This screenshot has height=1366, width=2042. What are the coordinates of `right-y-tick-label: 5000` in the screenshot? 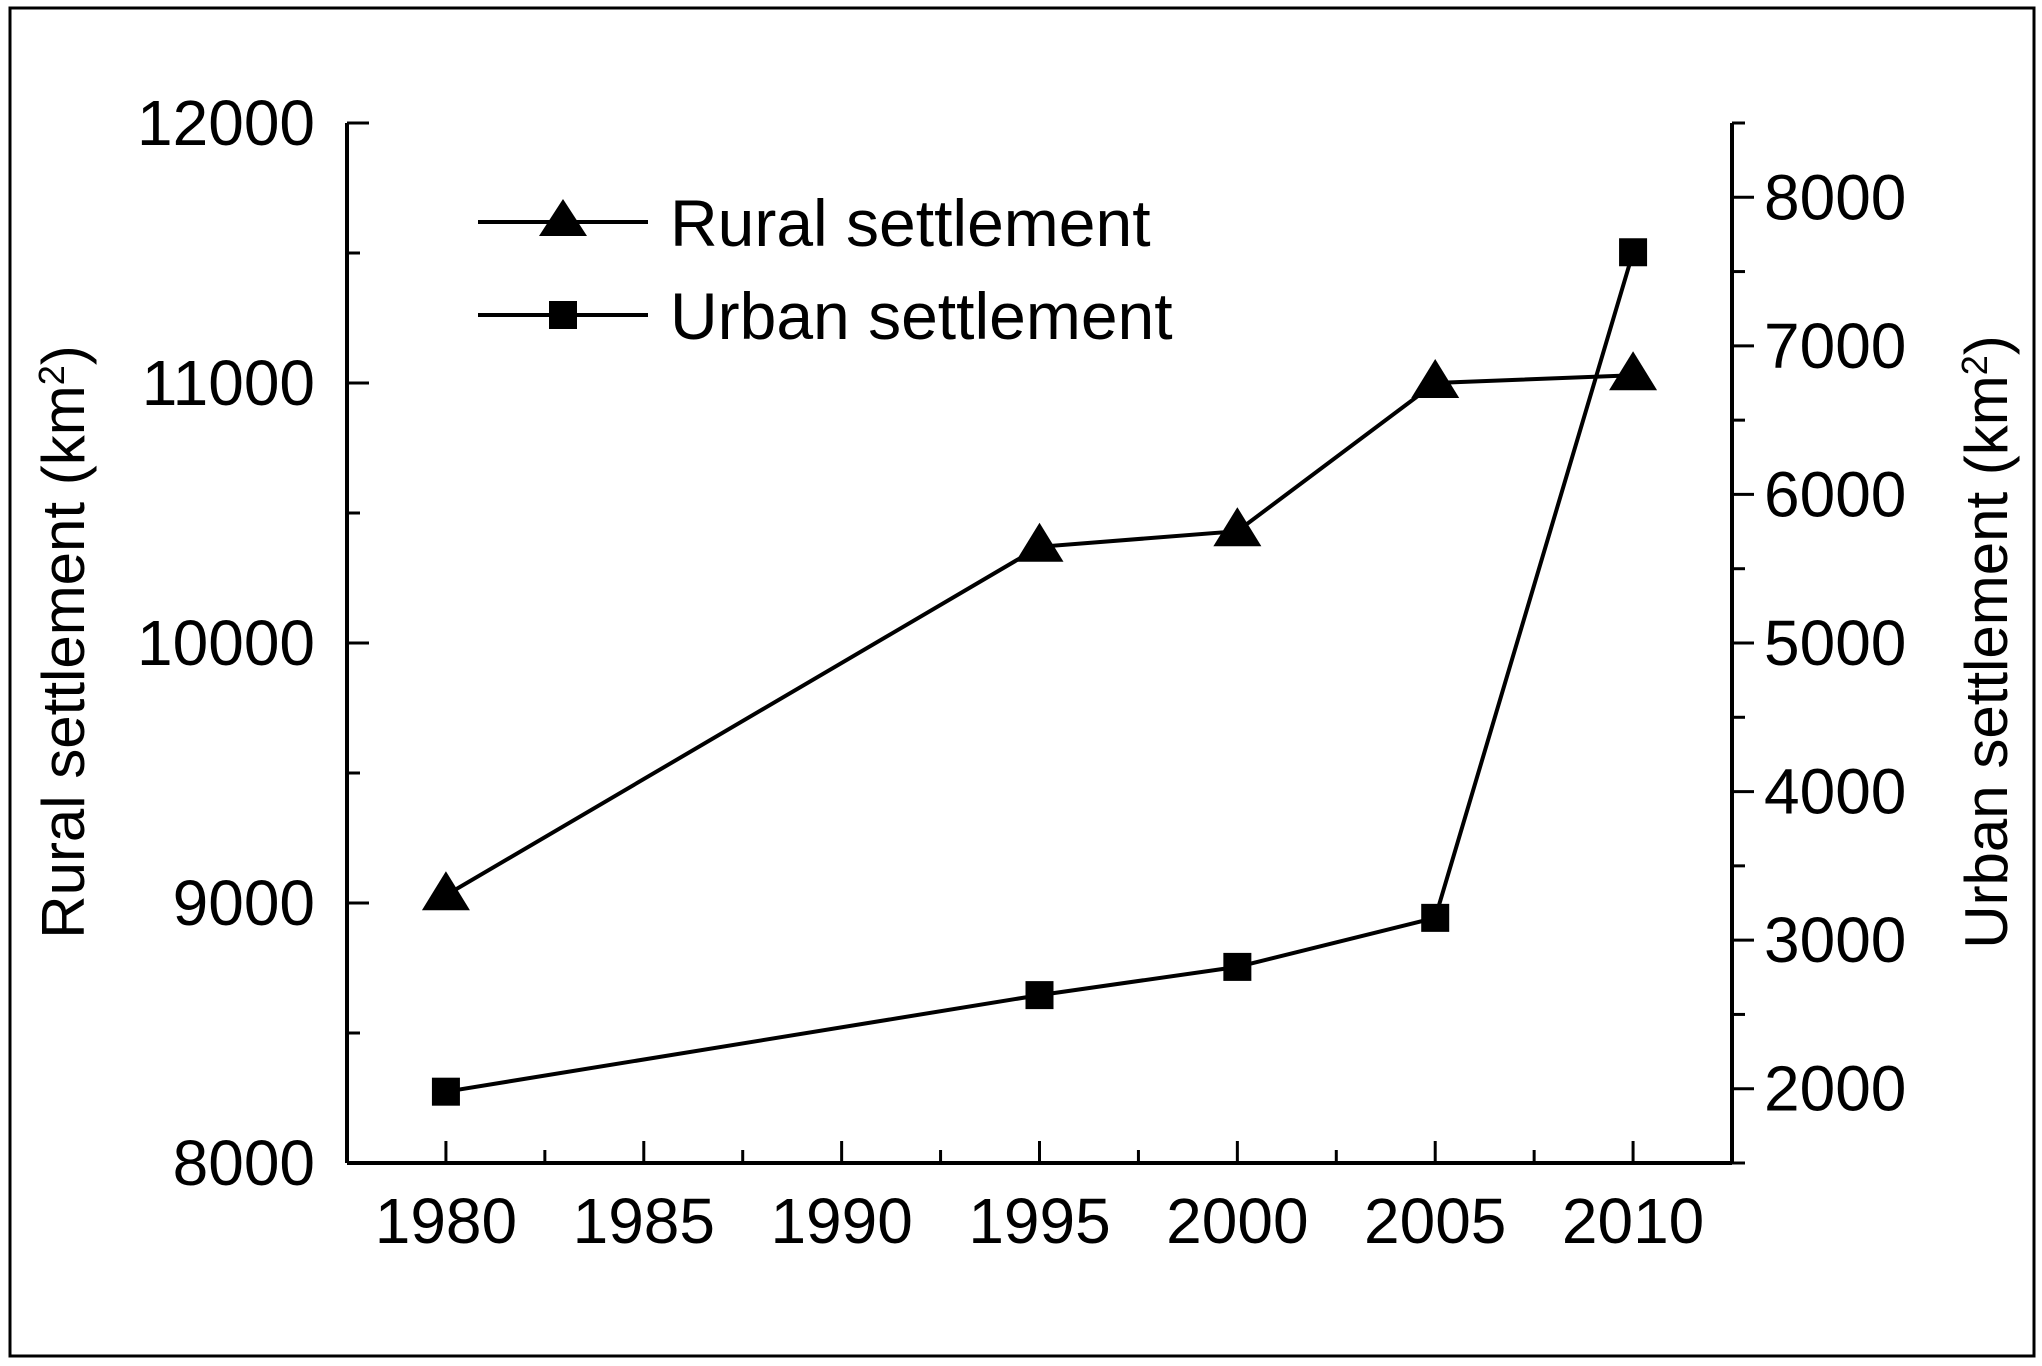 It's located at (1835, 643).